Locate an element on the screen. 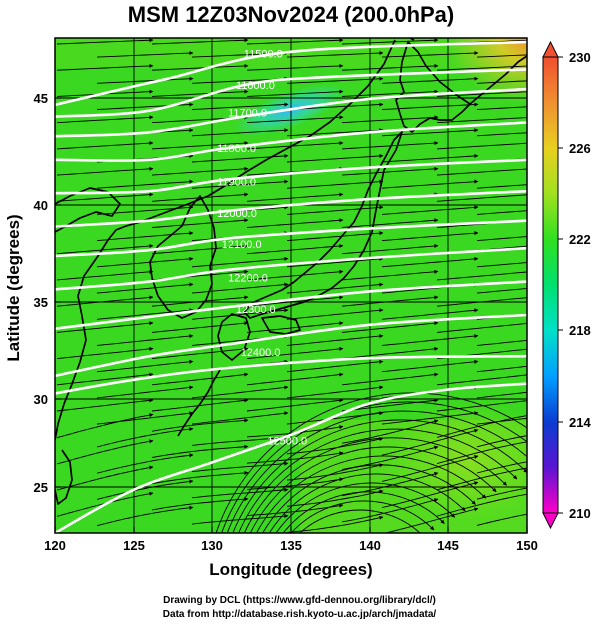 The width and height of the screenshot is (599, 625). colorbar-label-214: 214 is located at coordinates (580, 422).